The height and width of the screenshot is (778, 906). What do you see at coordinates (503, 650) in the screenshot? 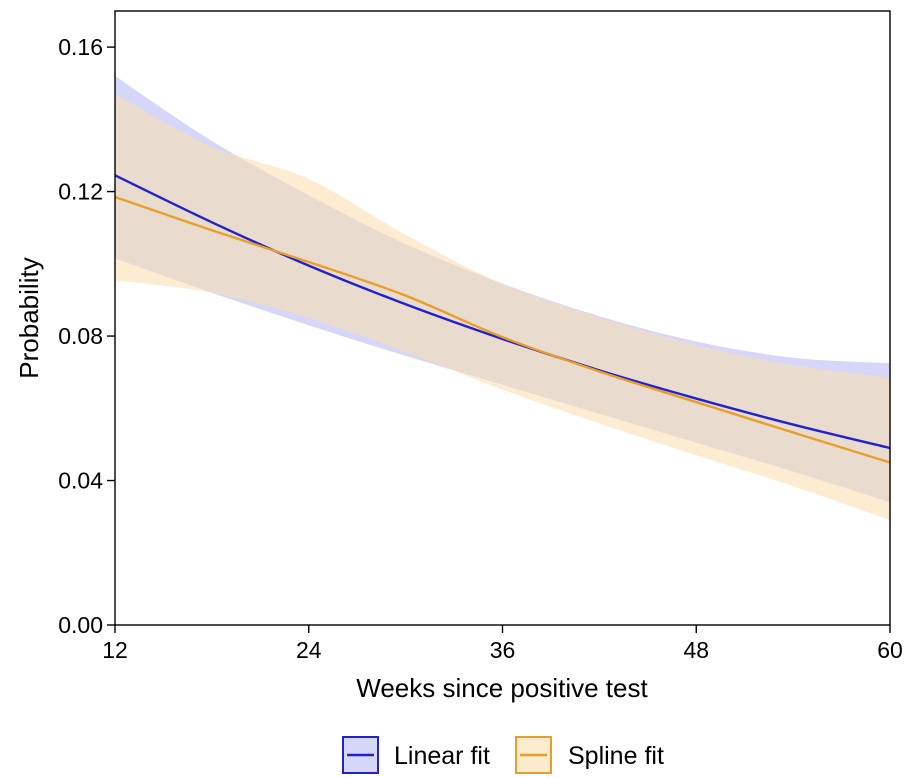
I see `x-tick-label-3: 36` at bounding box center [503, 650].